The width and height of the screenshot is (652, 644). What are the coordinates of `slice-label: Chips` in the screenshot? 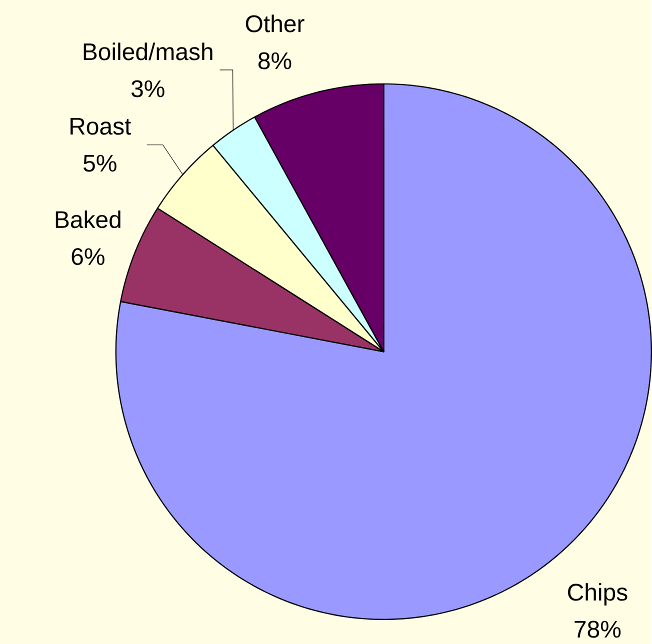 It's located at (598, 594).